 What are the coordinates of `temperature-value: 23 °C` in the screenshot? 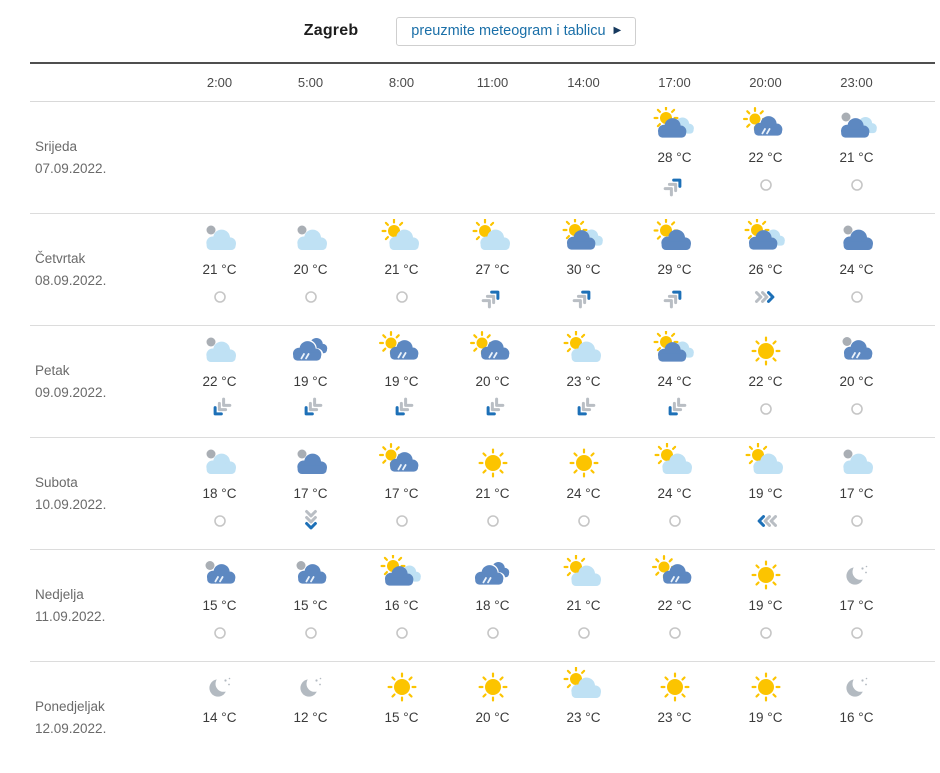 It's located at (583, 381).